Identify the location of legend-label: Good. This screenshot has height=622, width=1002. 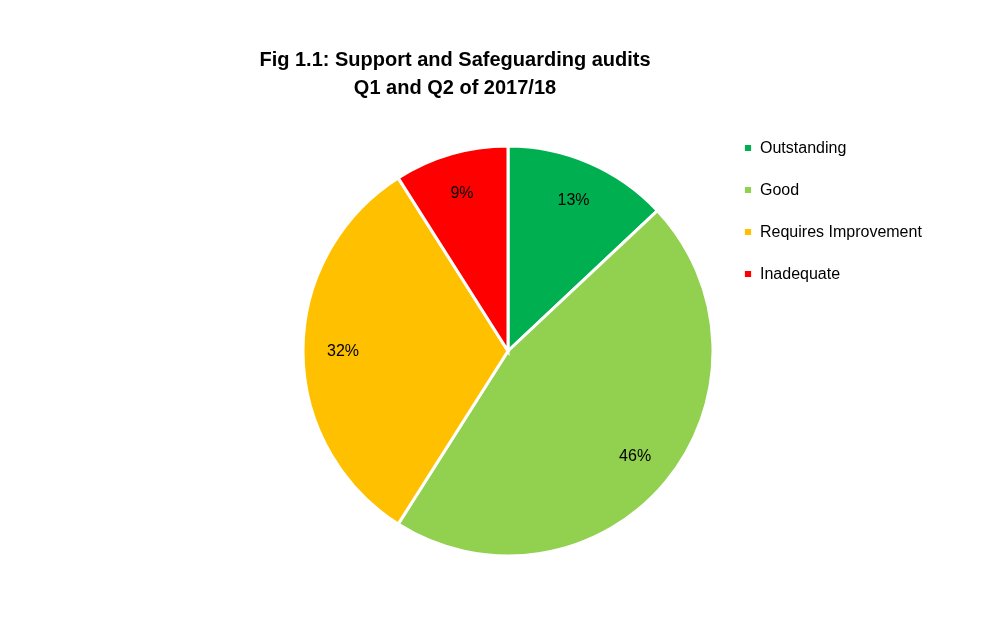
(780, 189).